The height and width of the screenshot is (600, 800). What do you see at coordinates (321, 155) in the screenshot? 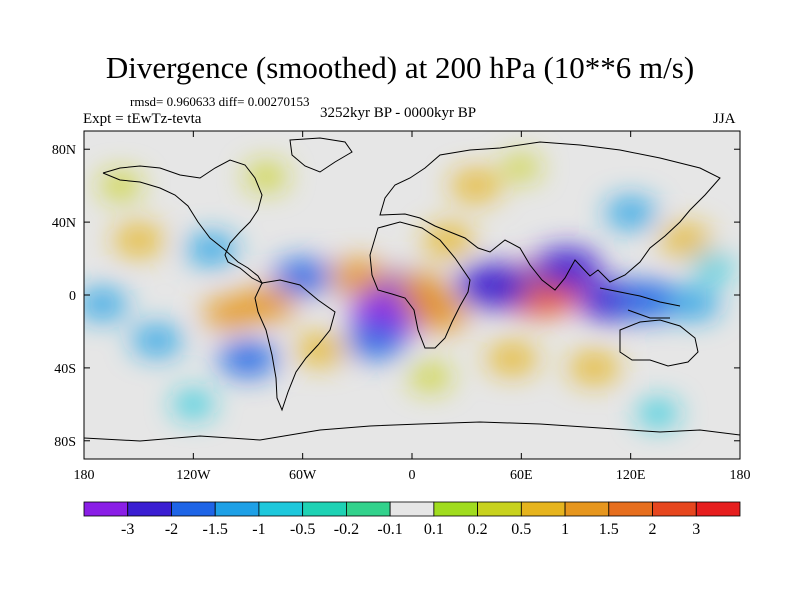
I see `coastline-greenland` at bounding box center [321, 155].